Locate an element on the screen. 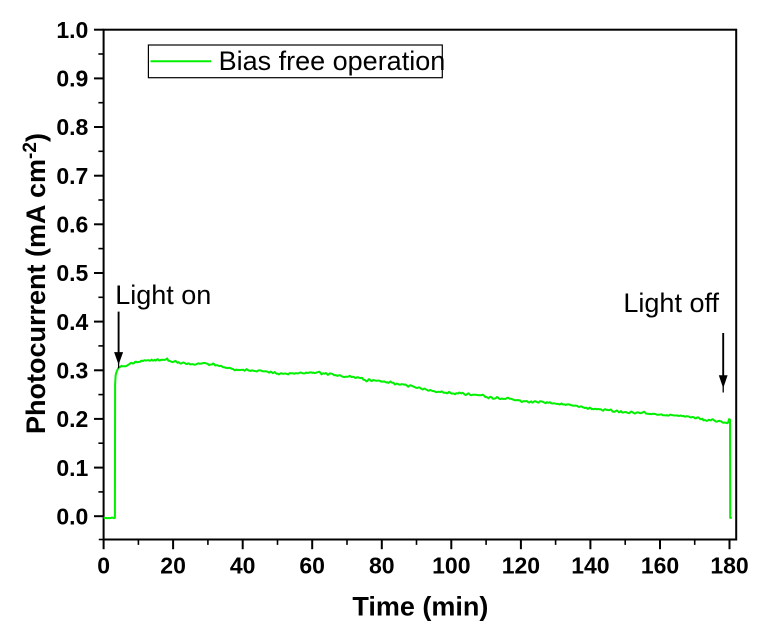  svg-text: 0.4 is located at coordinates (72, 322).